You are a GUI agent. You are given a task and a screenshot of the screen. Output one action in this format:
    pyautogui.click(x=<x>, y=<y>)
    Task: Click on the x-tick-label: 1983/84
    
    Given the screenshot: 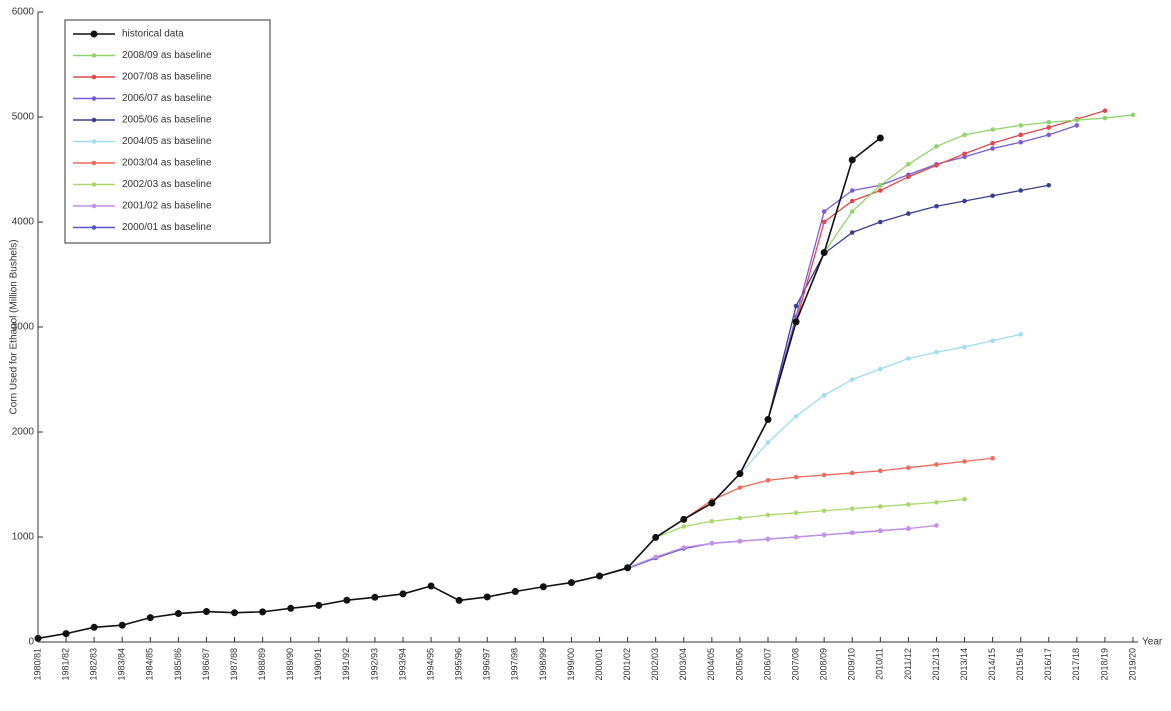 What is the action you would take?
    pyautogui.click(x=122, y=664)
    